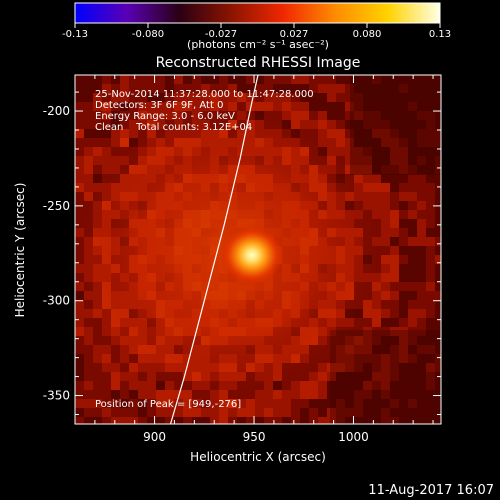 This screenshot has width=500, height=500. Describe the element at coordinates (173, 127) in the screenshot. I see `info-clean-counts: Clean Total counts: 3.12E+04` at that location.